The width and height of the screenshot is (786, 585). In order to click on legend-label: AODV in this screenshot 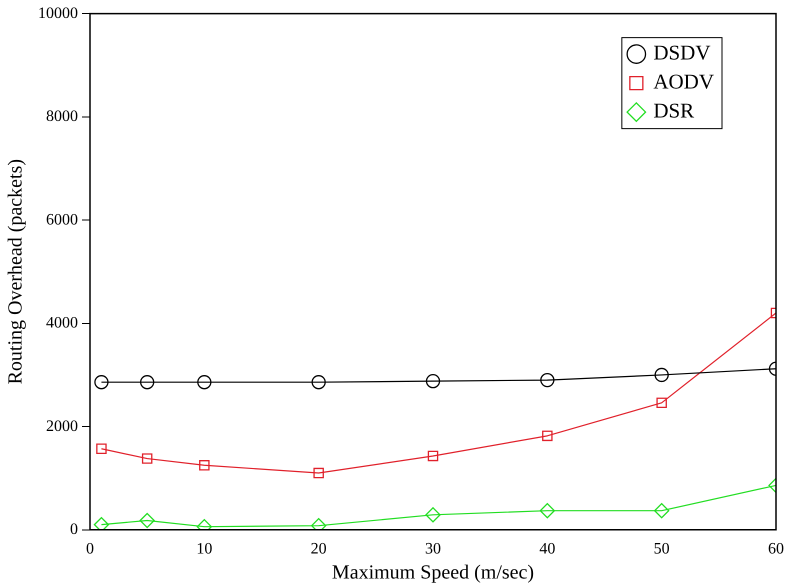, I will do `click(683, 82)`.